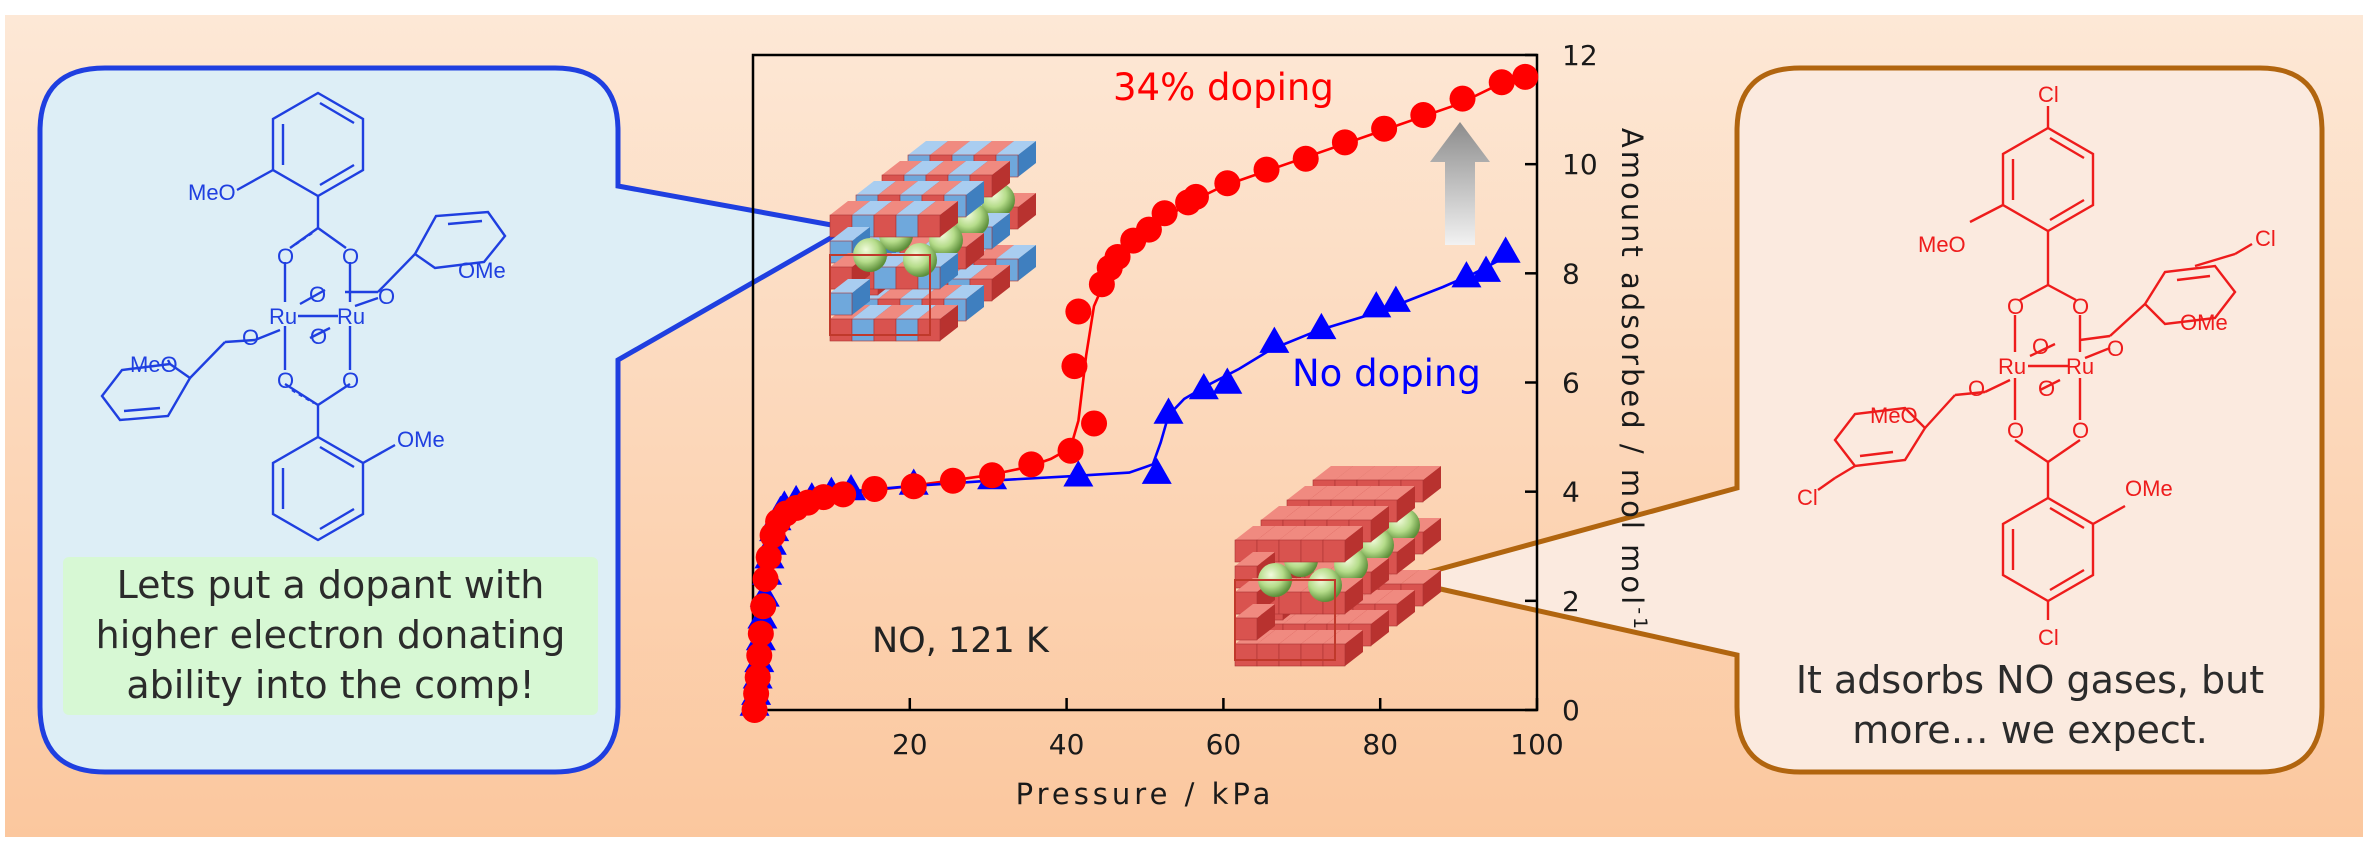  I want to click on right-o-1: O, so click(2015, 306).